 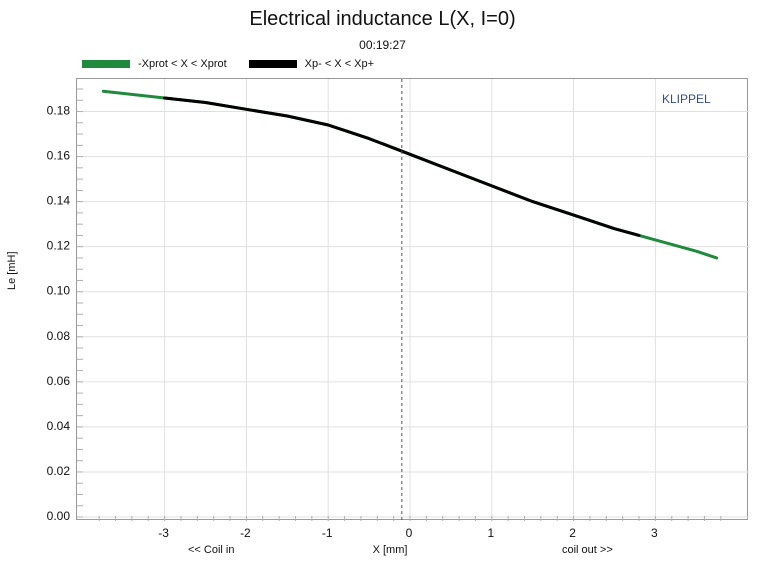 I want to click on legend-entry-xp: Xp- < X < Xp+, so click(x=311, y=64).